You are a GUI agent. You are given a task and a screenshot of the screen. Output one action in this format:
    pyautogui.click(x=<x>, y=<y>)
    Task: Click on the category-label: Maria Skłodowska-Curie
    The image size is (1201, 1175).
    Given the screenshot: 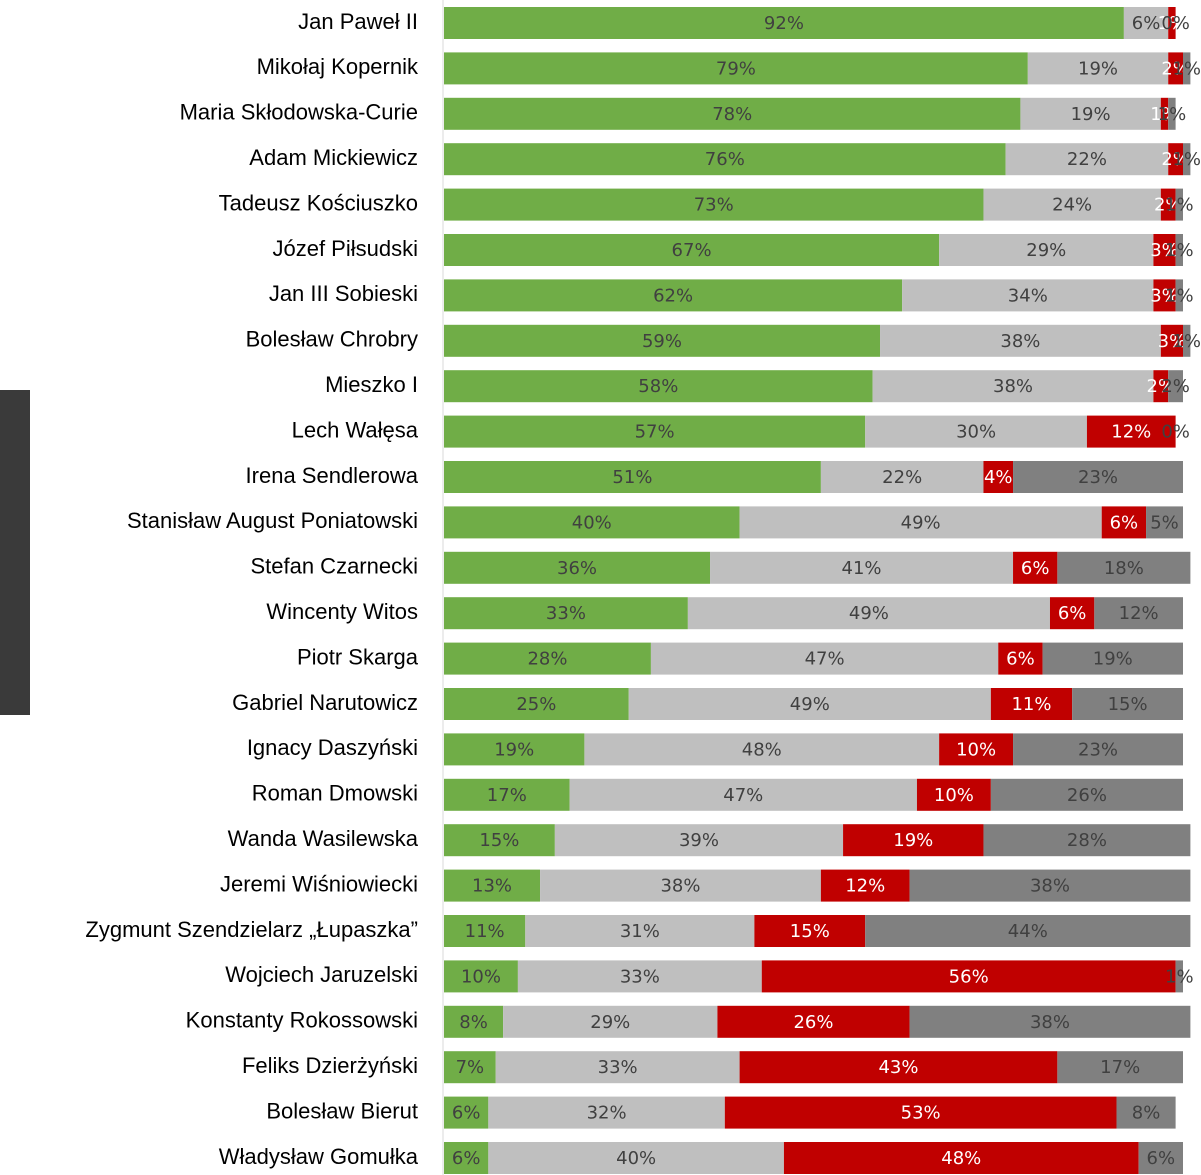 What is the action you would take?
    pyautogui.click(x=299, y=112)
    